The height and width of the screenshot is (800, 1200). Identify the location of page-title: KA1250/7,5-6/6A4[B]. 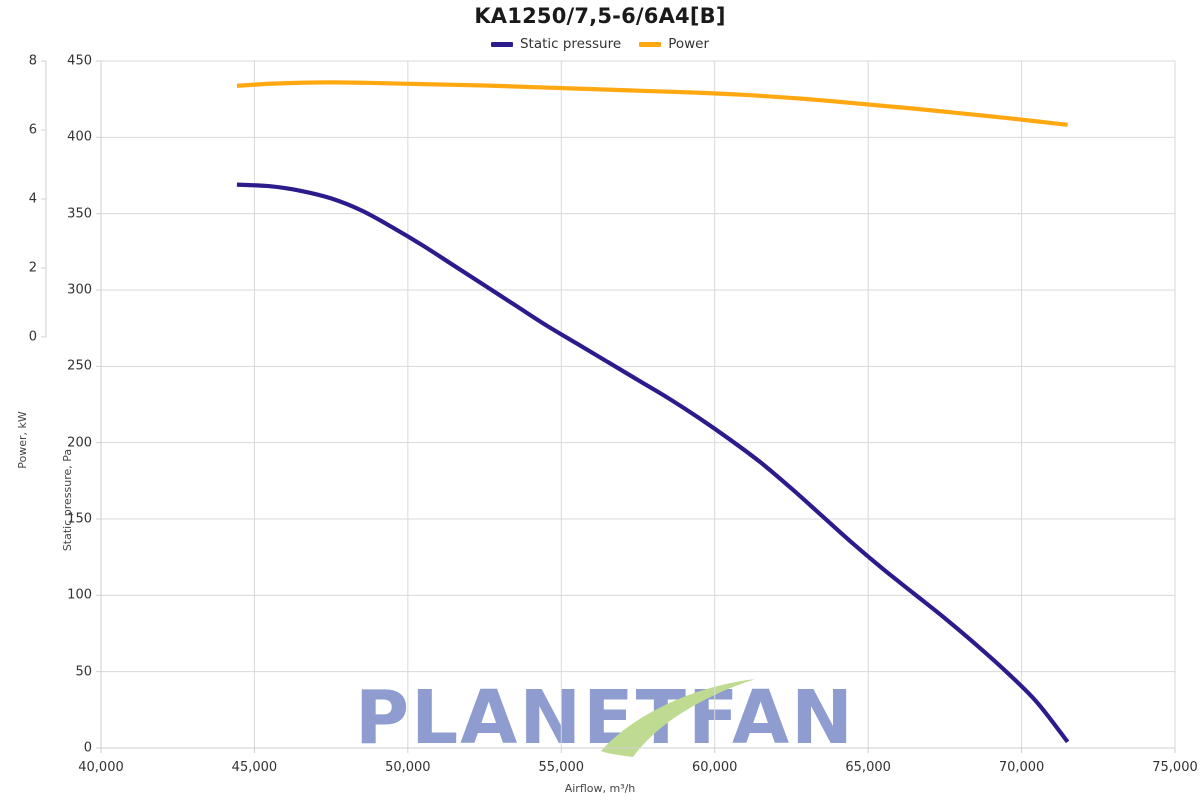
(600, 16).